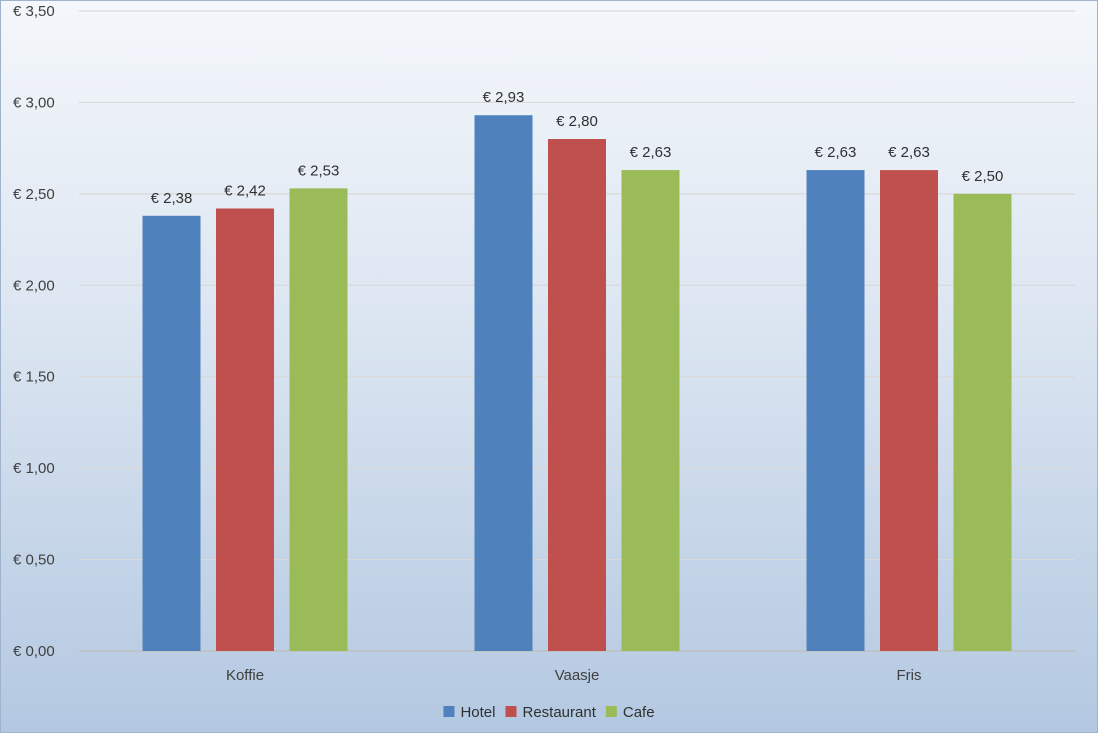 The width and height of the screenshot is (1098, 733). I want to click on data-label: € 2,38, so click(172, 198).